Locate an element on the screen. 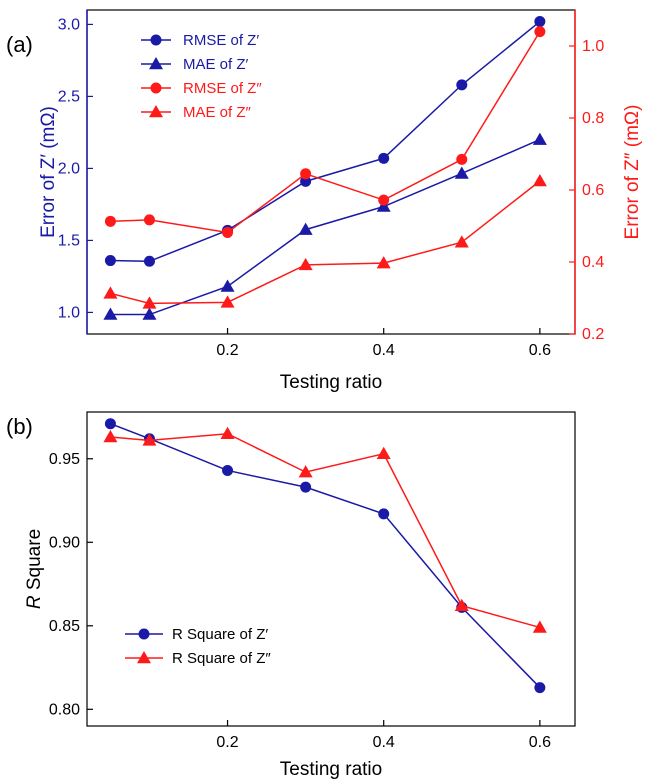 This screenshot has height=780, width=653. left-y-tick-label-a: 2.0 is located at coordinates (69, 168).